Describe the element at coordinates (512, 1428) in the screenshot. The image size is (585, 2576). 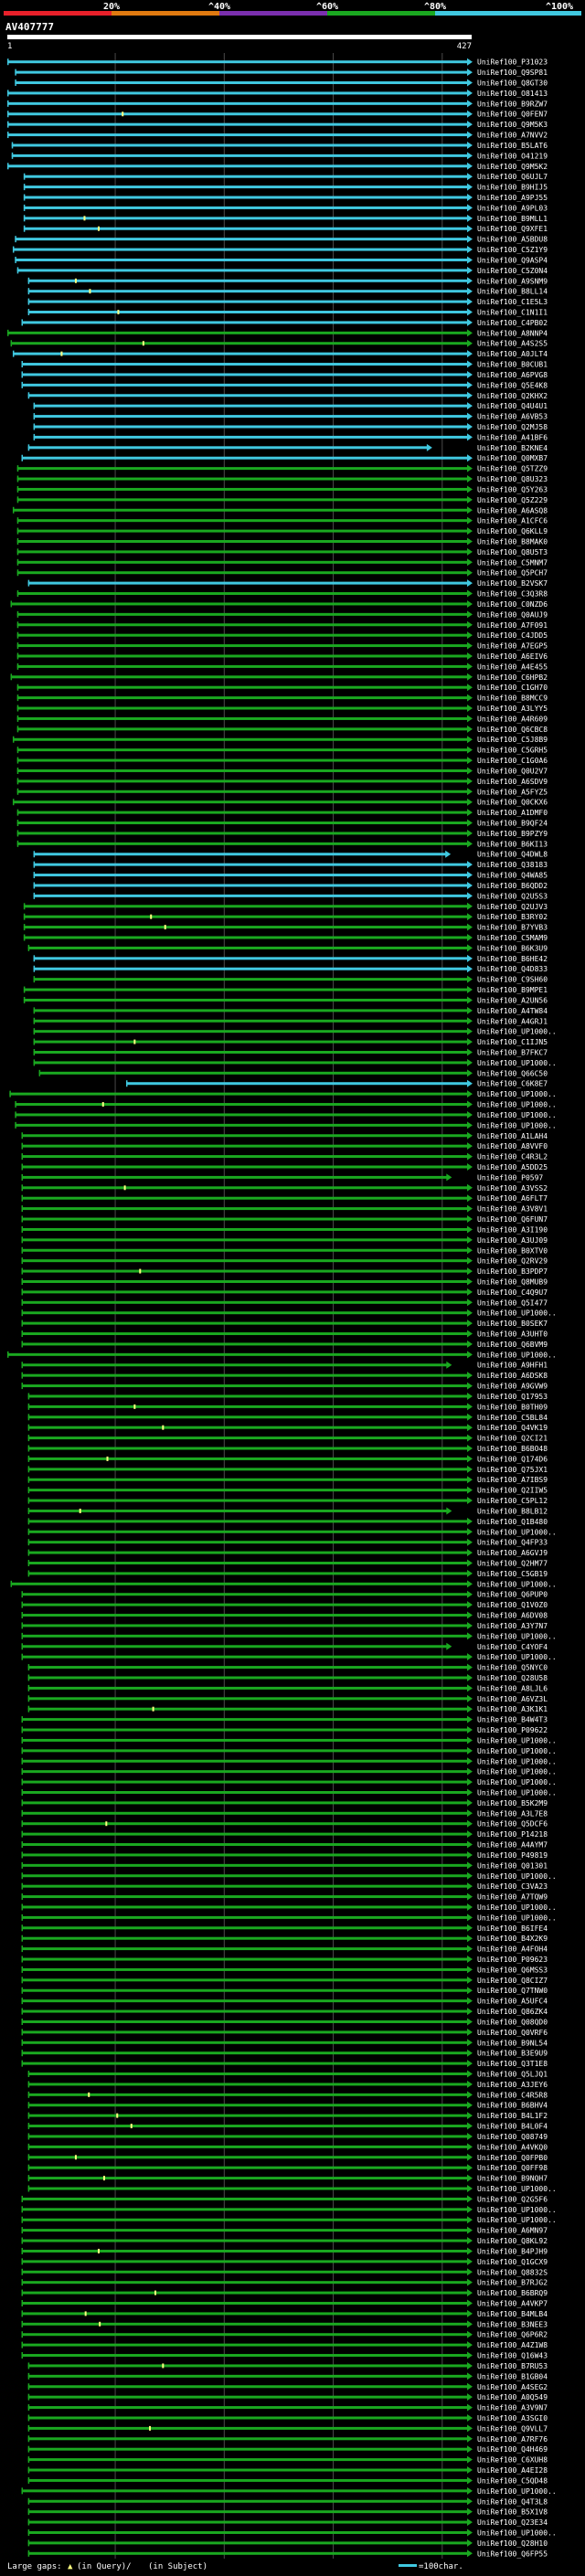
I see `hit-label: UniRef100_Q4VK19` at that location.